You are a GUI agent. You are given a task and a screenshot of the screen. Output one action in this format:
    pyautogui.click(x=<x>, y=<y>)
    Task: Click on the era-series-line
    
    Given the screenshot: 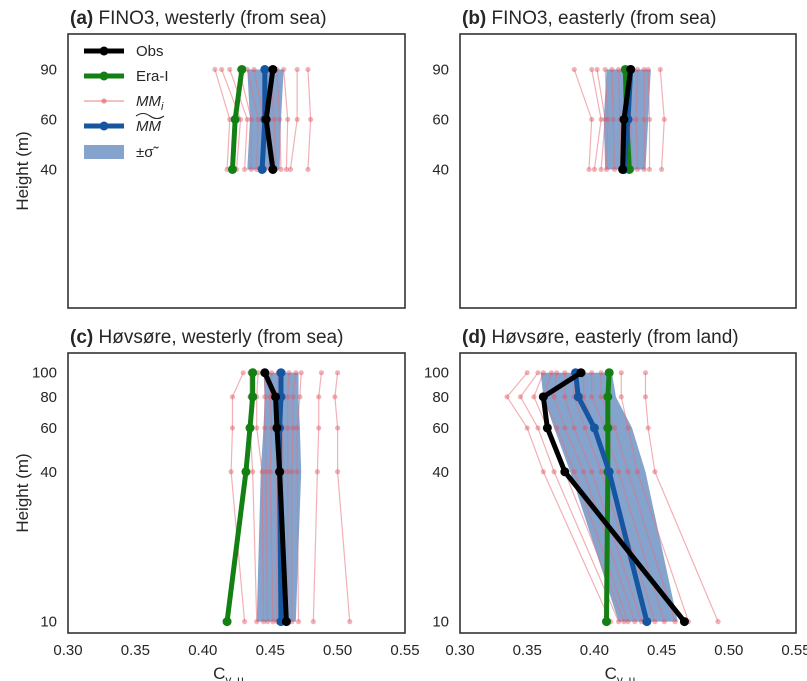 What is the action you would take?
    pyautogui.click(x=240, y=497)
    